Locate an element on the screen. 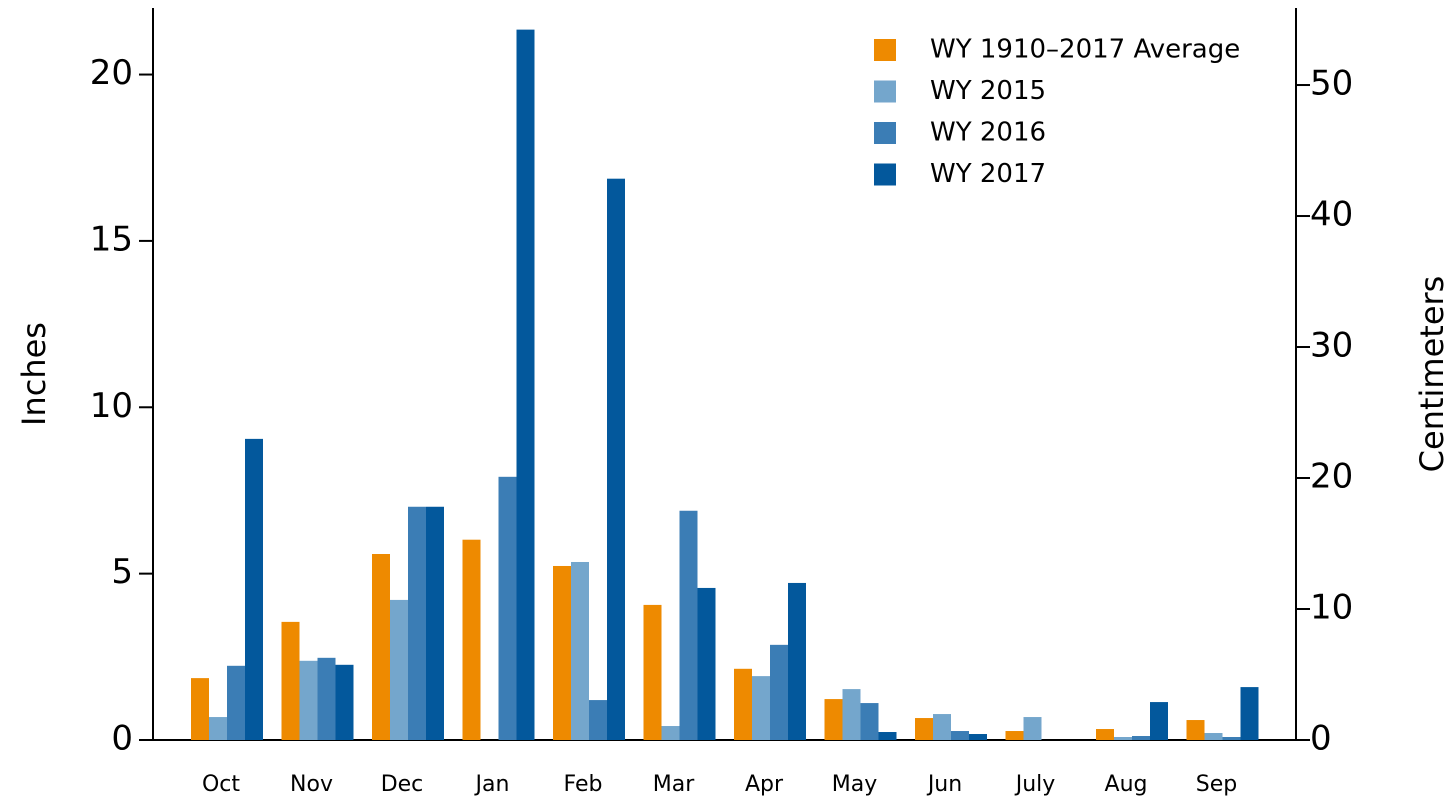  x-tick-label: Dec is located at coordinates (402, 784).